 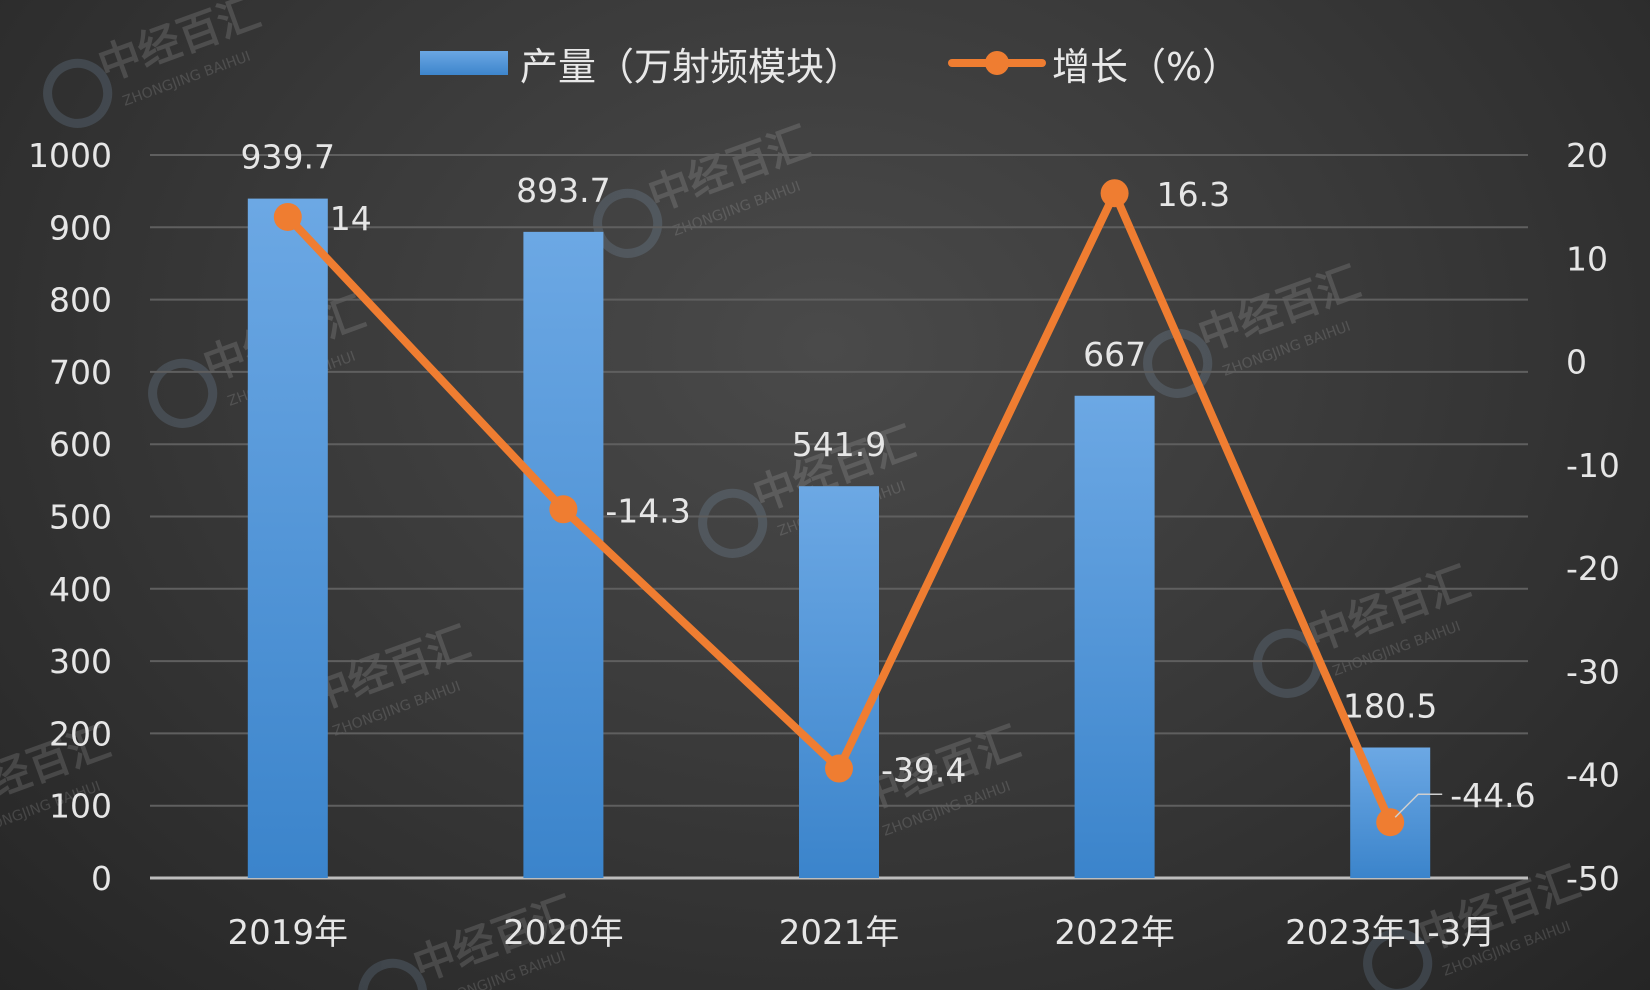 I want to click on right-axis-tick-label: -50, so click(x=1593, y=878).